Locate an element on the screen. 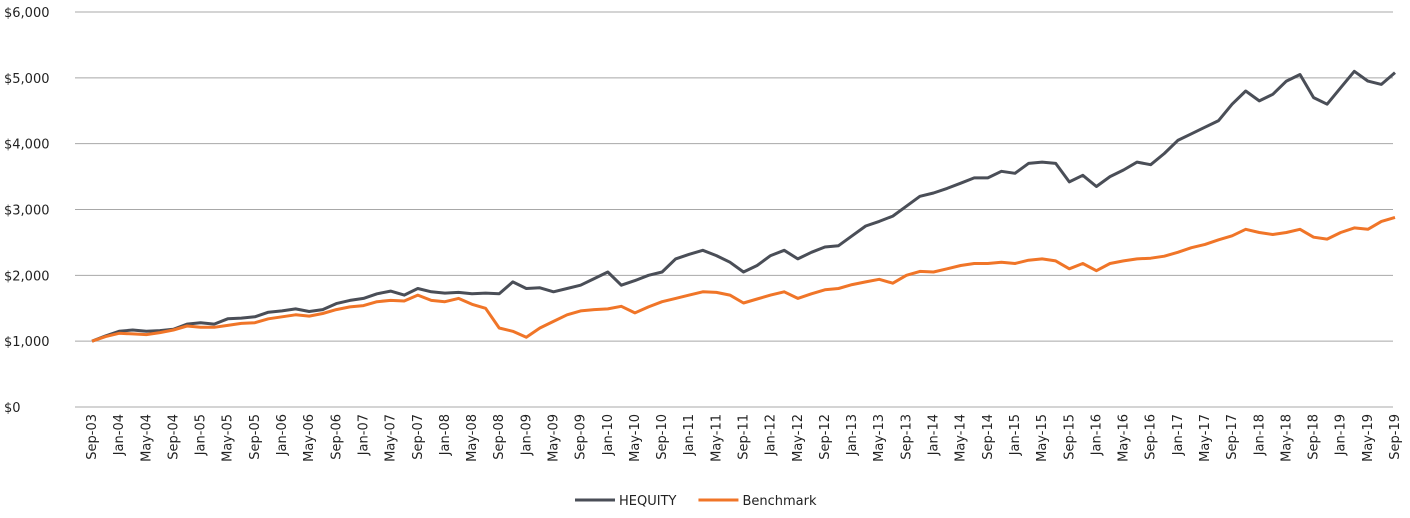  x-tick-label: Sep-19 is located at coordinates (1395, 437).